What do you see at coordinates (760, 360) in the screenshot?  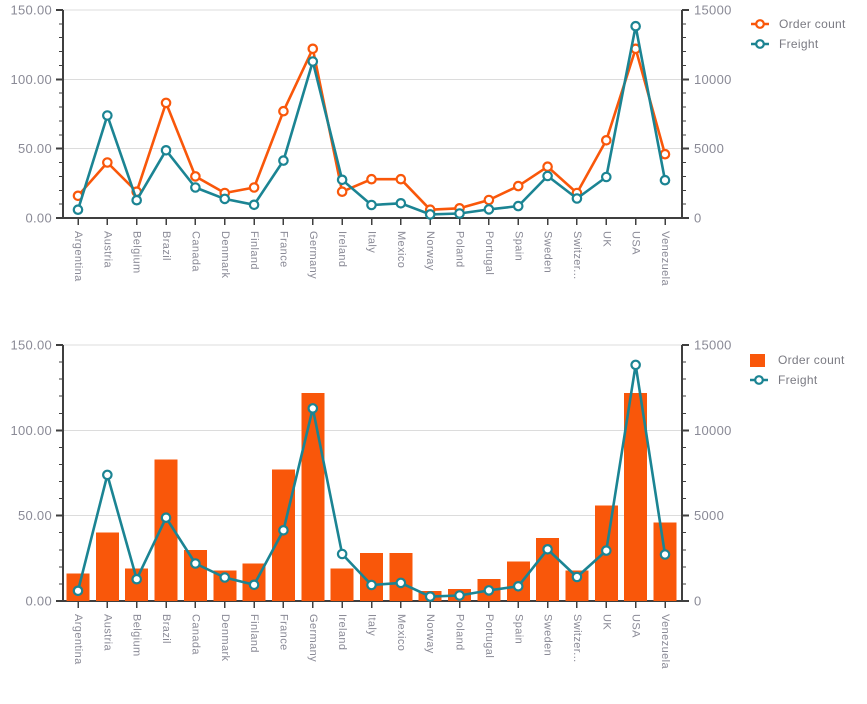 I see `order-count-bar-swatch-icon` at bounding box center [760, 360].